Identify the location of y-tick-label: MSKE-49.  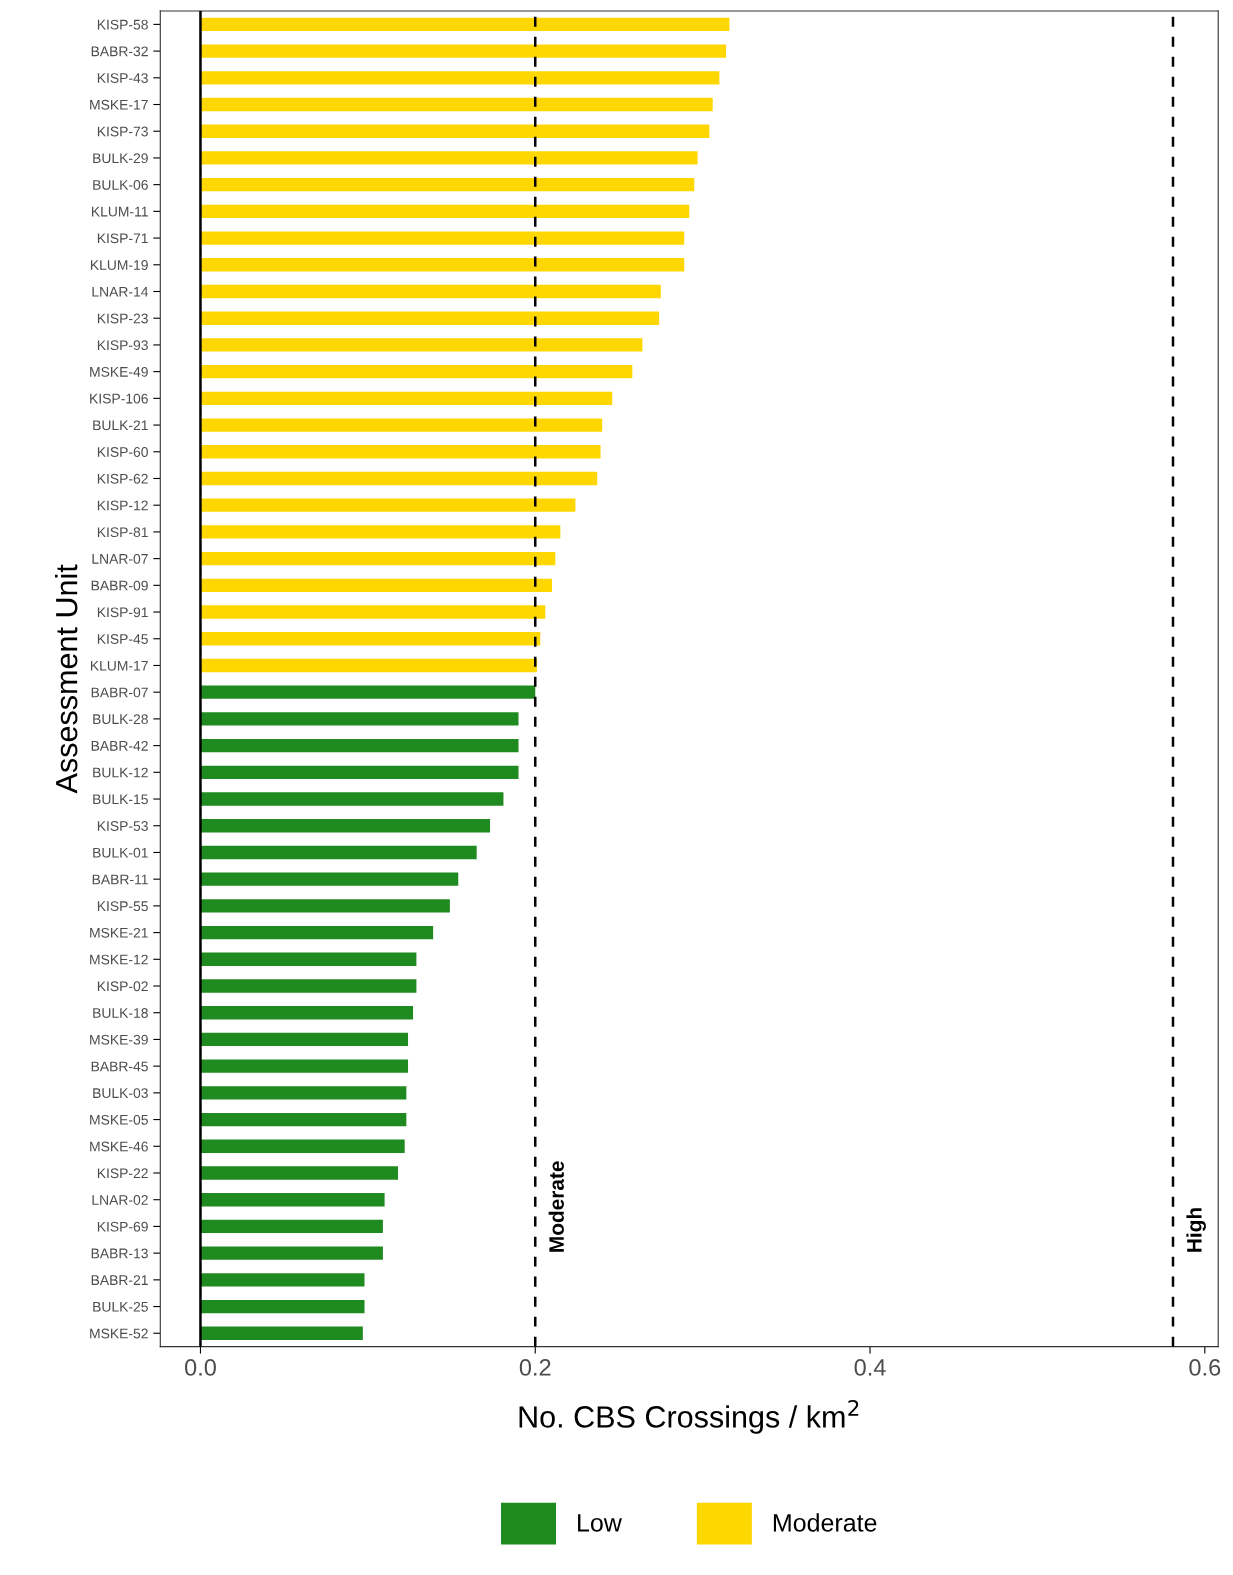
(119, 371).